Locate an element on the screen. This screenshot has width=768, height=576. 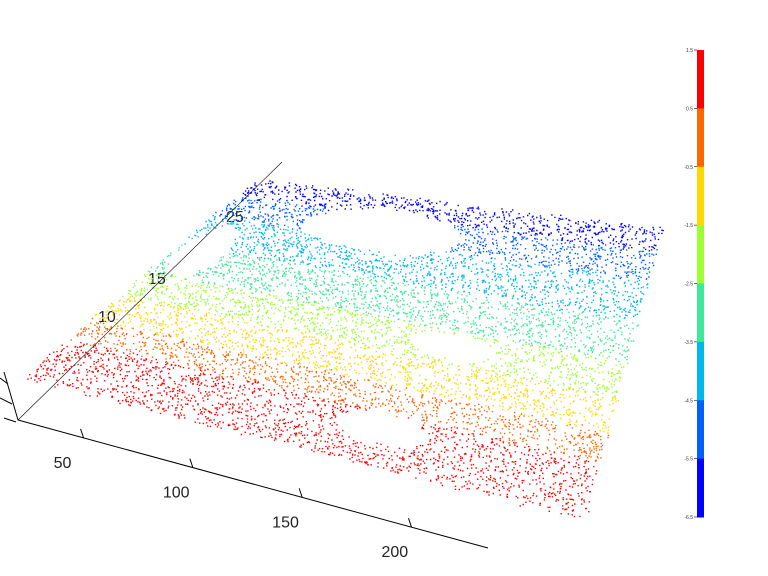
colorbar-tick-label: 1.5 is located at coordinates (689, 51).